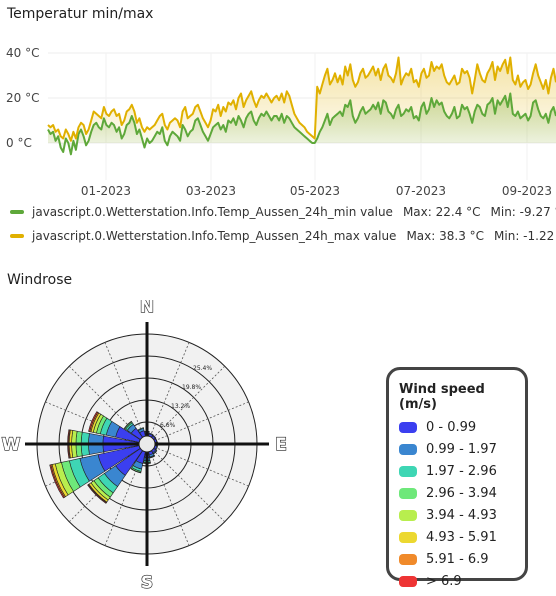 The width and height of the screenshot is (556, 596). What do you see at coordinates (445, 236) in the screenshot?
I see `legend-max-temp-max: Max: 38.3 °C` at bounding box center [445, 236].